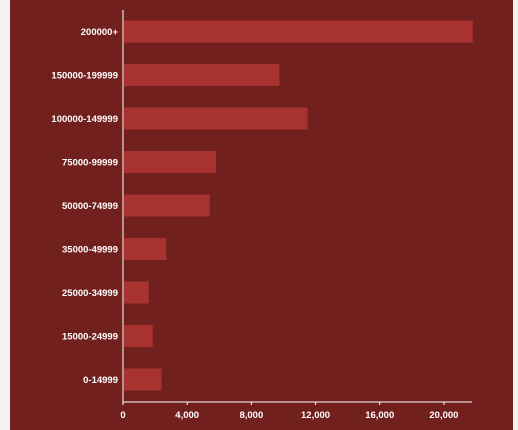 This screenshot has height=430, width=518. What do you see at coordinates (443, 415) in the screenshot?
I see `x-tick-label: 20,000` at bounding box center [443, 415].